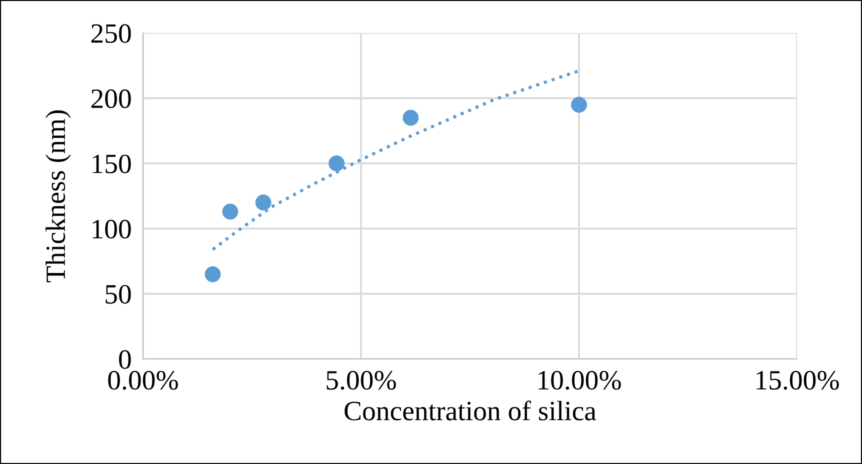 Image resolution: width=862 pixels, height=464 pixels. I want to click on y-tick-label: 150, so click(111, 164).